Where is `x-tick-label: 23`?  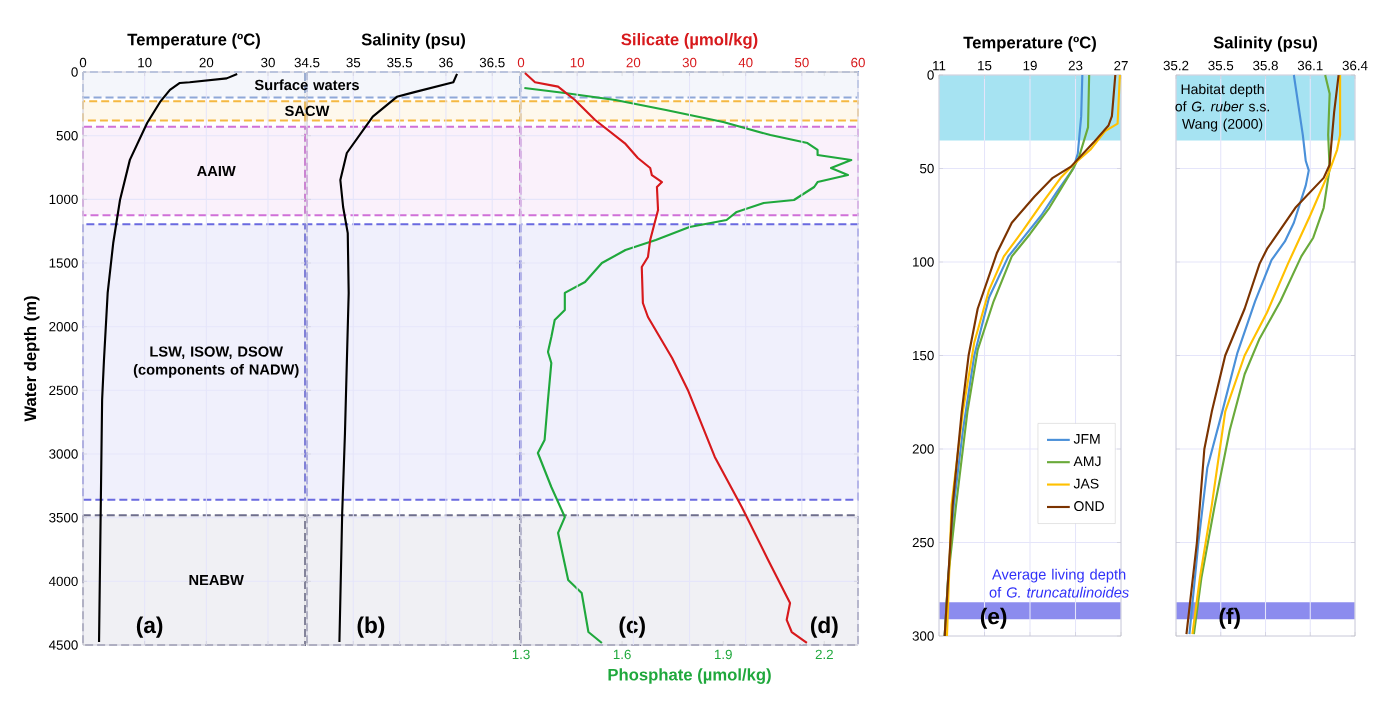
x-tick-label: 23 is located at coordinates (1075, 65).